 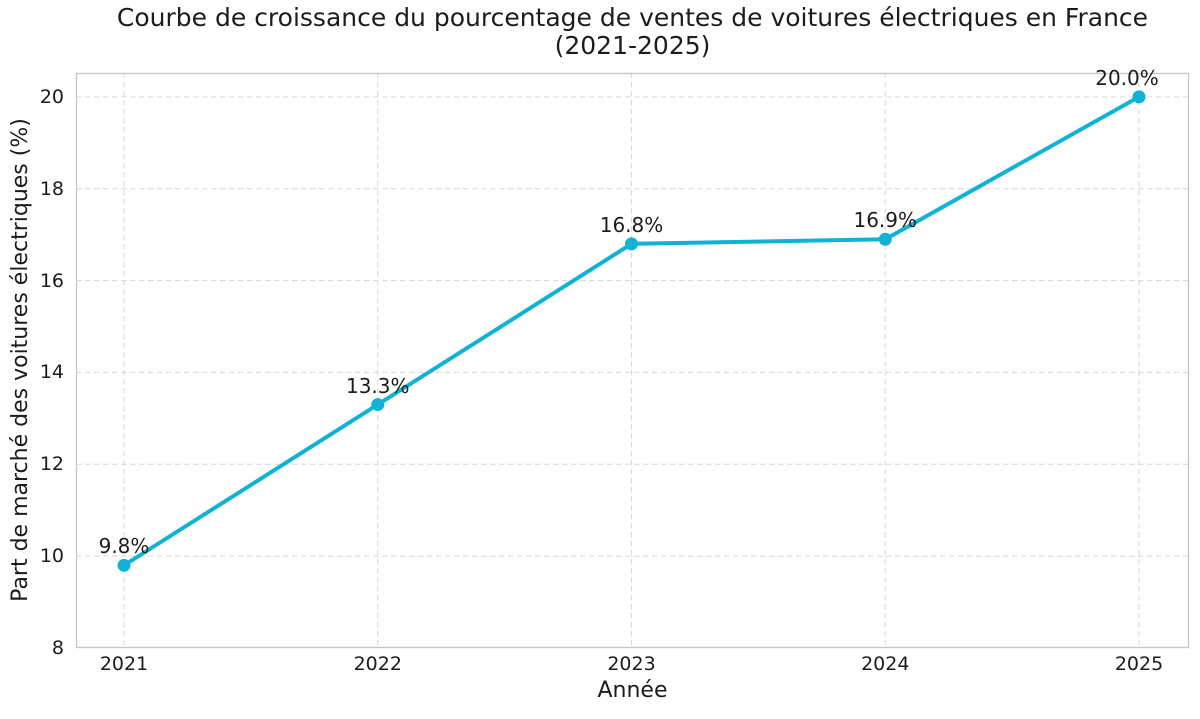 What do you see at coordinates (885, 664) in the screenshot?
I see `x-tick-label: 2024` at bounding box center [885, 664].